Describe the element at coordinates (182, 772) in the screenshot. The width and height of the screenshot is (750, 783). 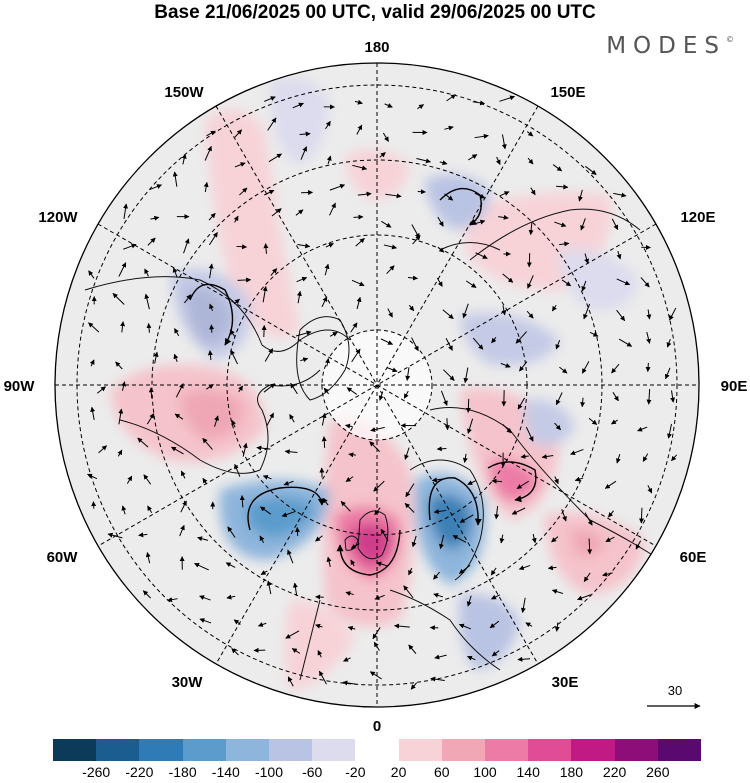
I see `colorbar-tick-label: -180` at that location.